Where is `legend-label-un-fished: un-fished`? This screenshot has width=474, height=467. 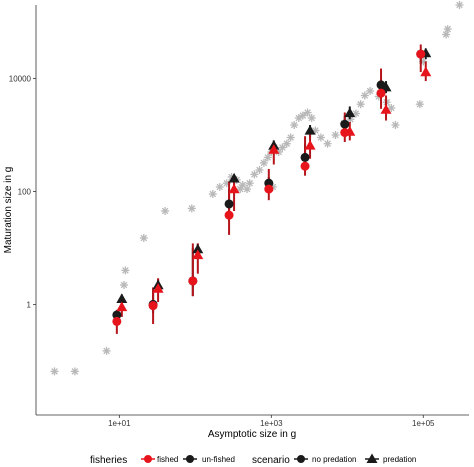
legend-label-un-fished: un-fished is located at coordinates (218, 459).